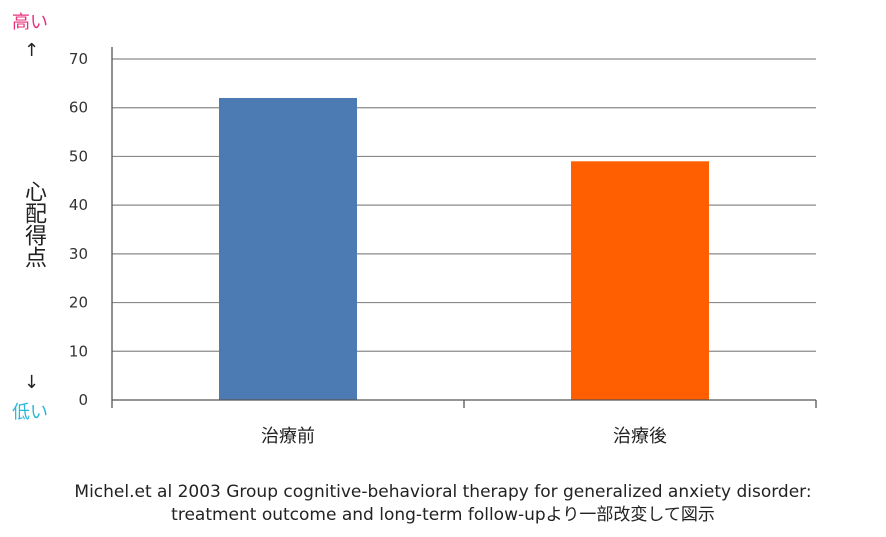 Image resolution: width=886 pixels, height=537 pixels. I want to click on y-tick-label: 0, so click(83, 400).